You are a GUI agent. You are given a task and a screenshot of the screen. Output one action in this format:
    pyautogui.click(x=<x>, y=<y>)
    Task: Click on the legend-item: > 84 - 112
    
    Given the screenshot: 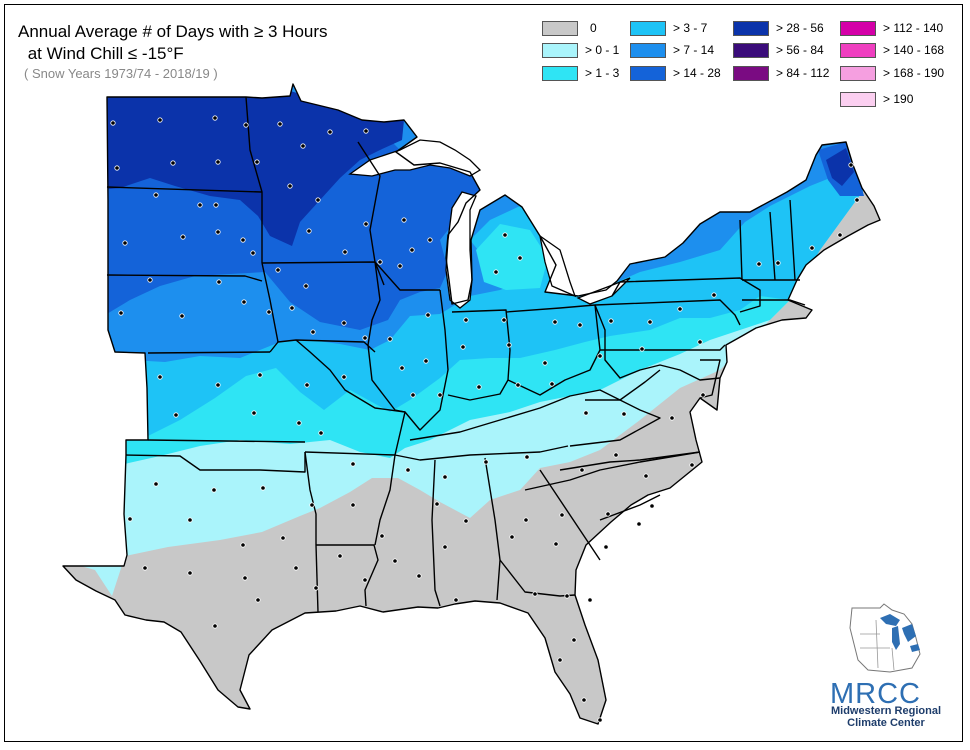 What is the action you would take?
    pyautogui.click(x=781, y=73)
    